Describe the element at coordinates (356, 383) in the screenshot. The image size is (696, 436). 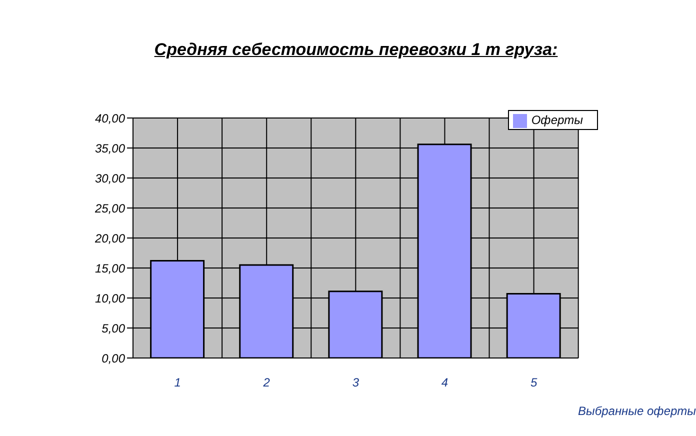
I see `x-tick-label: 3` at that location.